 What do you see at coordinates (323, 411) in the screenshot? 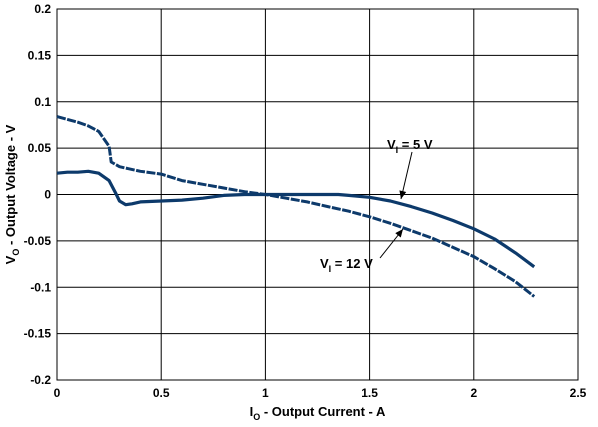
I see `x-axis-title-rest: - Output Current - A` at bounding box center [323, 411].